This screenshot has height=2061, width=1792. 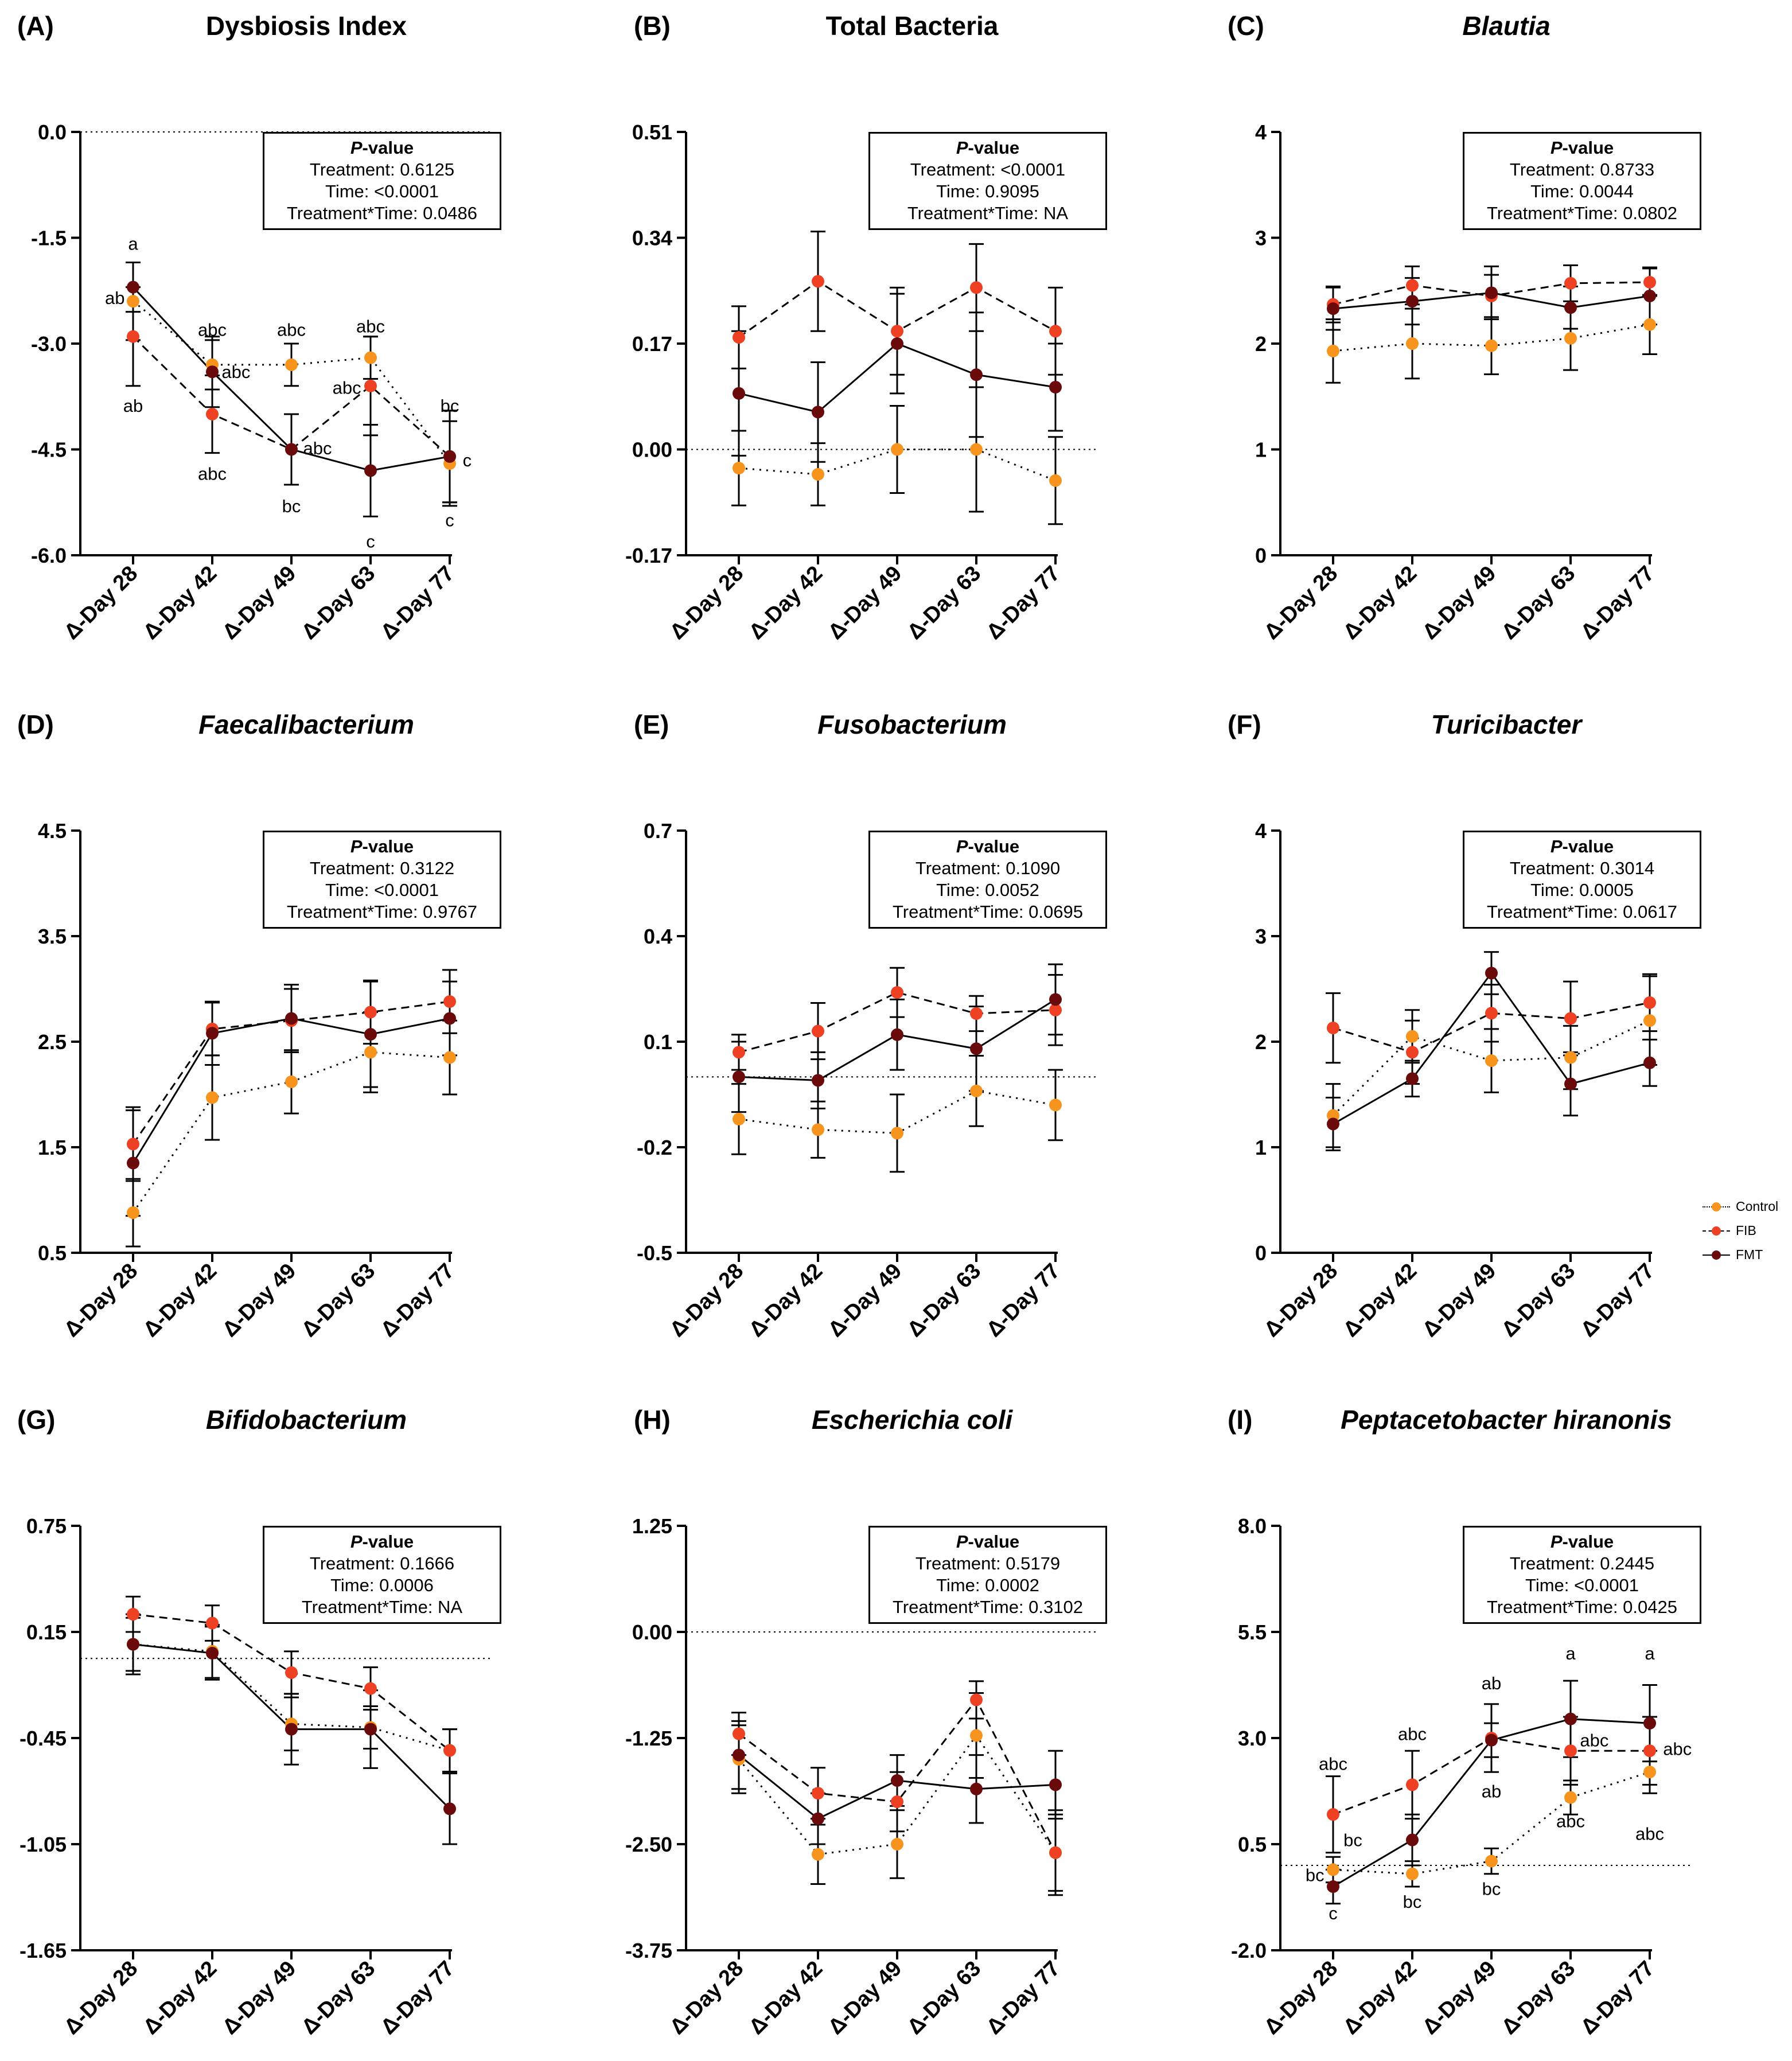 What do you see at coordinates (1240, 1420) in the screenshot?
I see `panel-letter: (I)` at bounding box center [1240, 1420].